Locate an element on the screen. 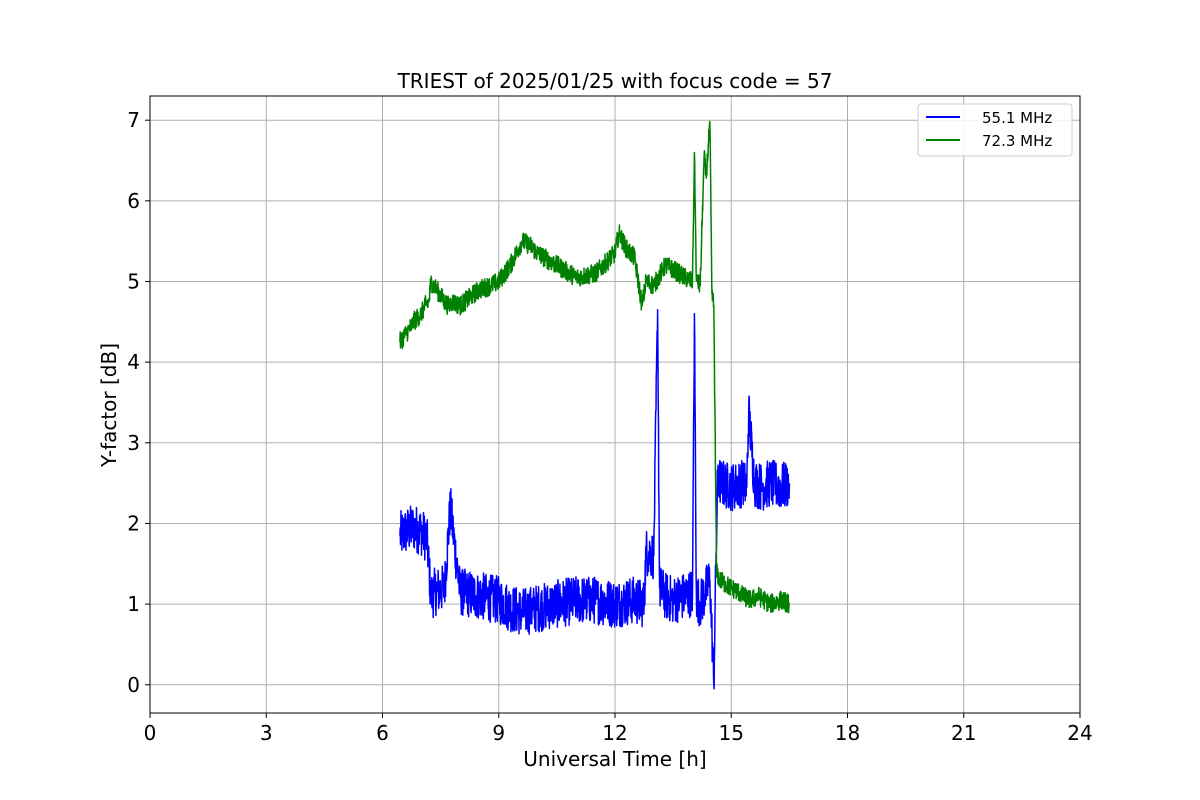  y-tick-label: 6 is located at coordinates (133, 201).